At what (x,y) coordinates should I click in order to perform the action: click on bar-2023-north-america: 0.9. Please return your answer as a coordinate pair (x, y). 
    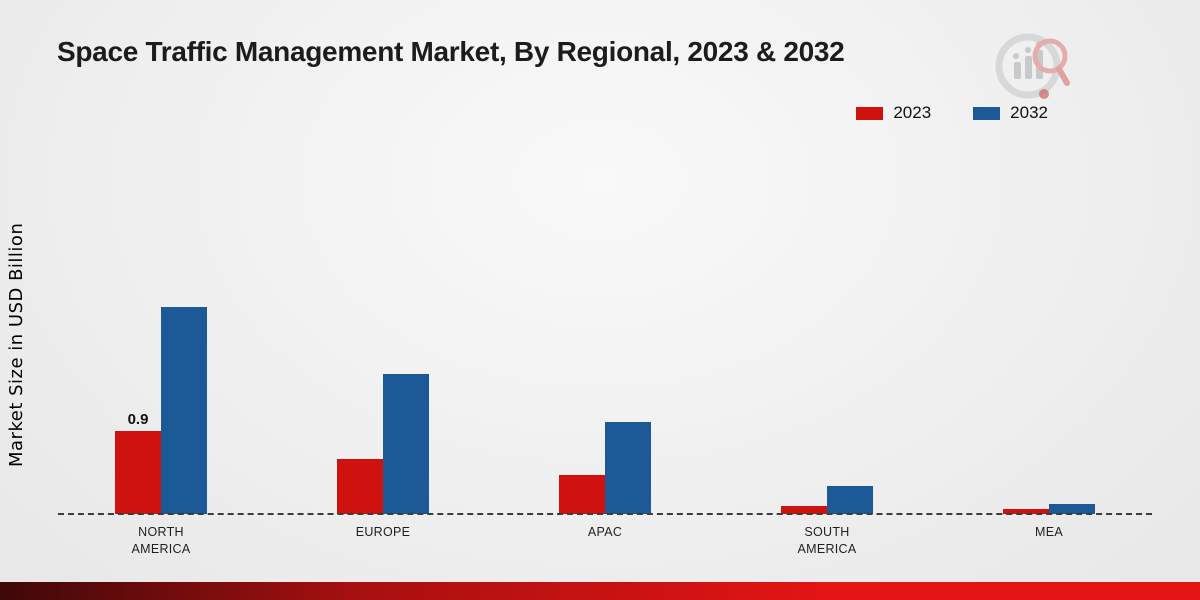
    Looking at the image, I should click on (138, 462).